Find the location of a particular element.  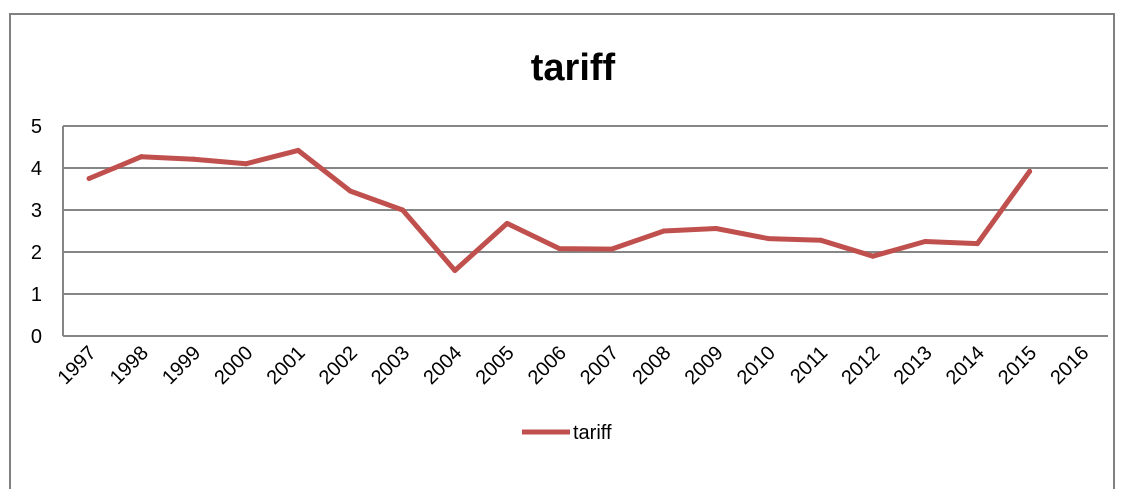

y-tick-label: 5 is located at coordinates (36, 127).